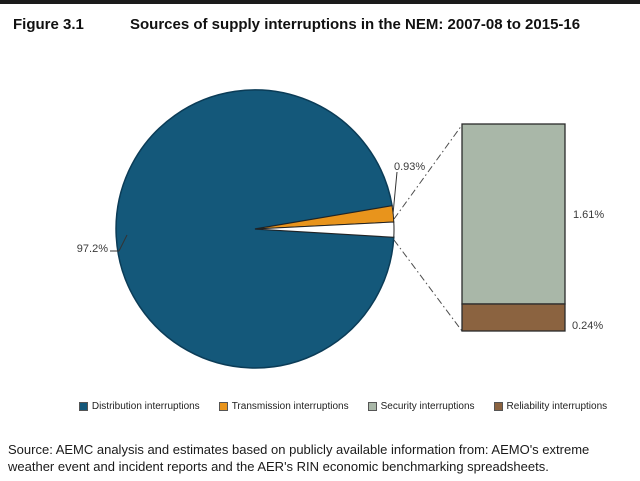  What do you see at coordinates (513, 317) in the screenshot?
I see `breakout-bar-reliability` at bounding box center [513, 317].